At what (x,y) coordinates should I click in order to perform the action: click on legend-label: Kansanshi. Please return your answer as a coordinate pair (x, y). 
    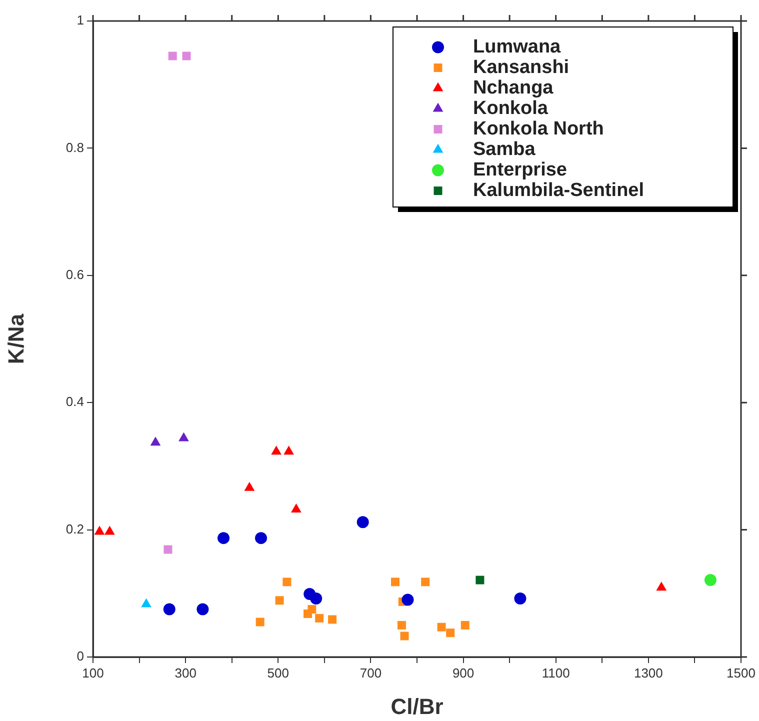
    Looking at the image, I should click on (521, 67).